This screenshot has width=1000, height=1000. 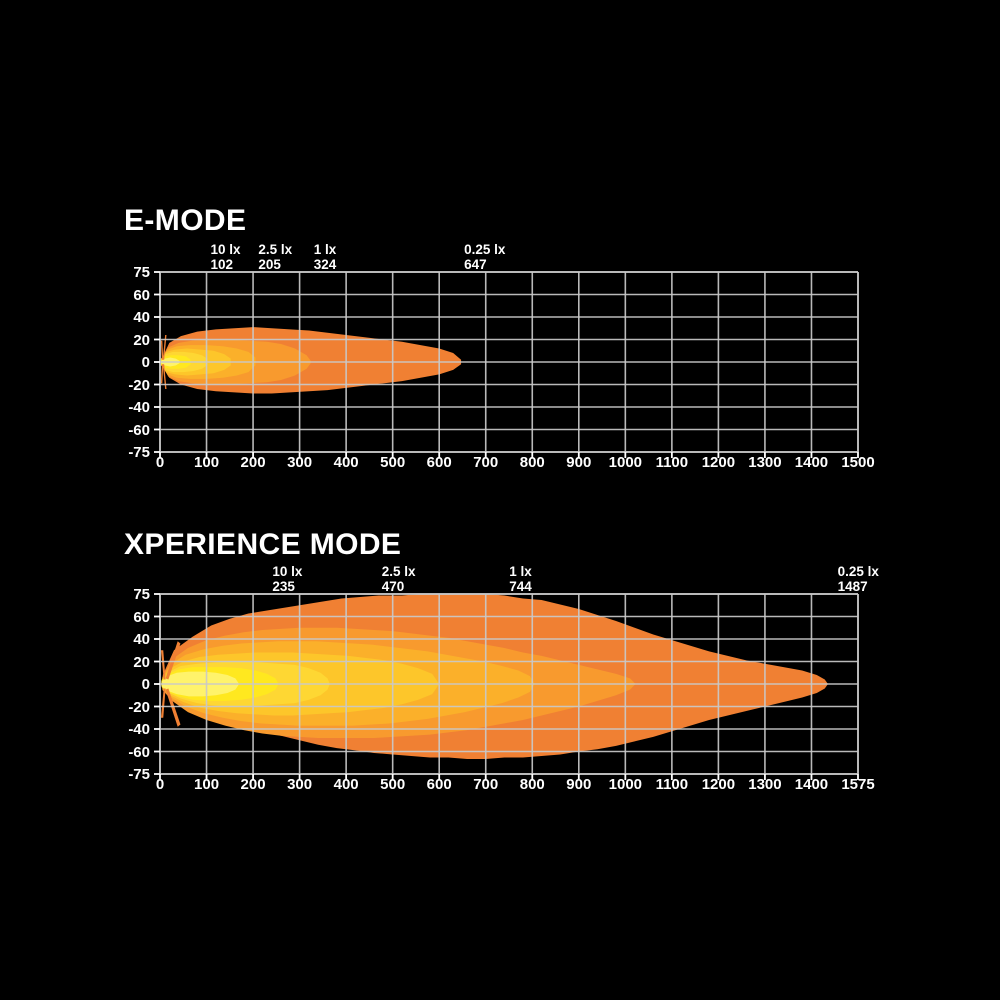 What do you see at coordinates (858, 462) in the screenshot?
I see `x-tick-label: 1500` at bounding box center [858, 462].